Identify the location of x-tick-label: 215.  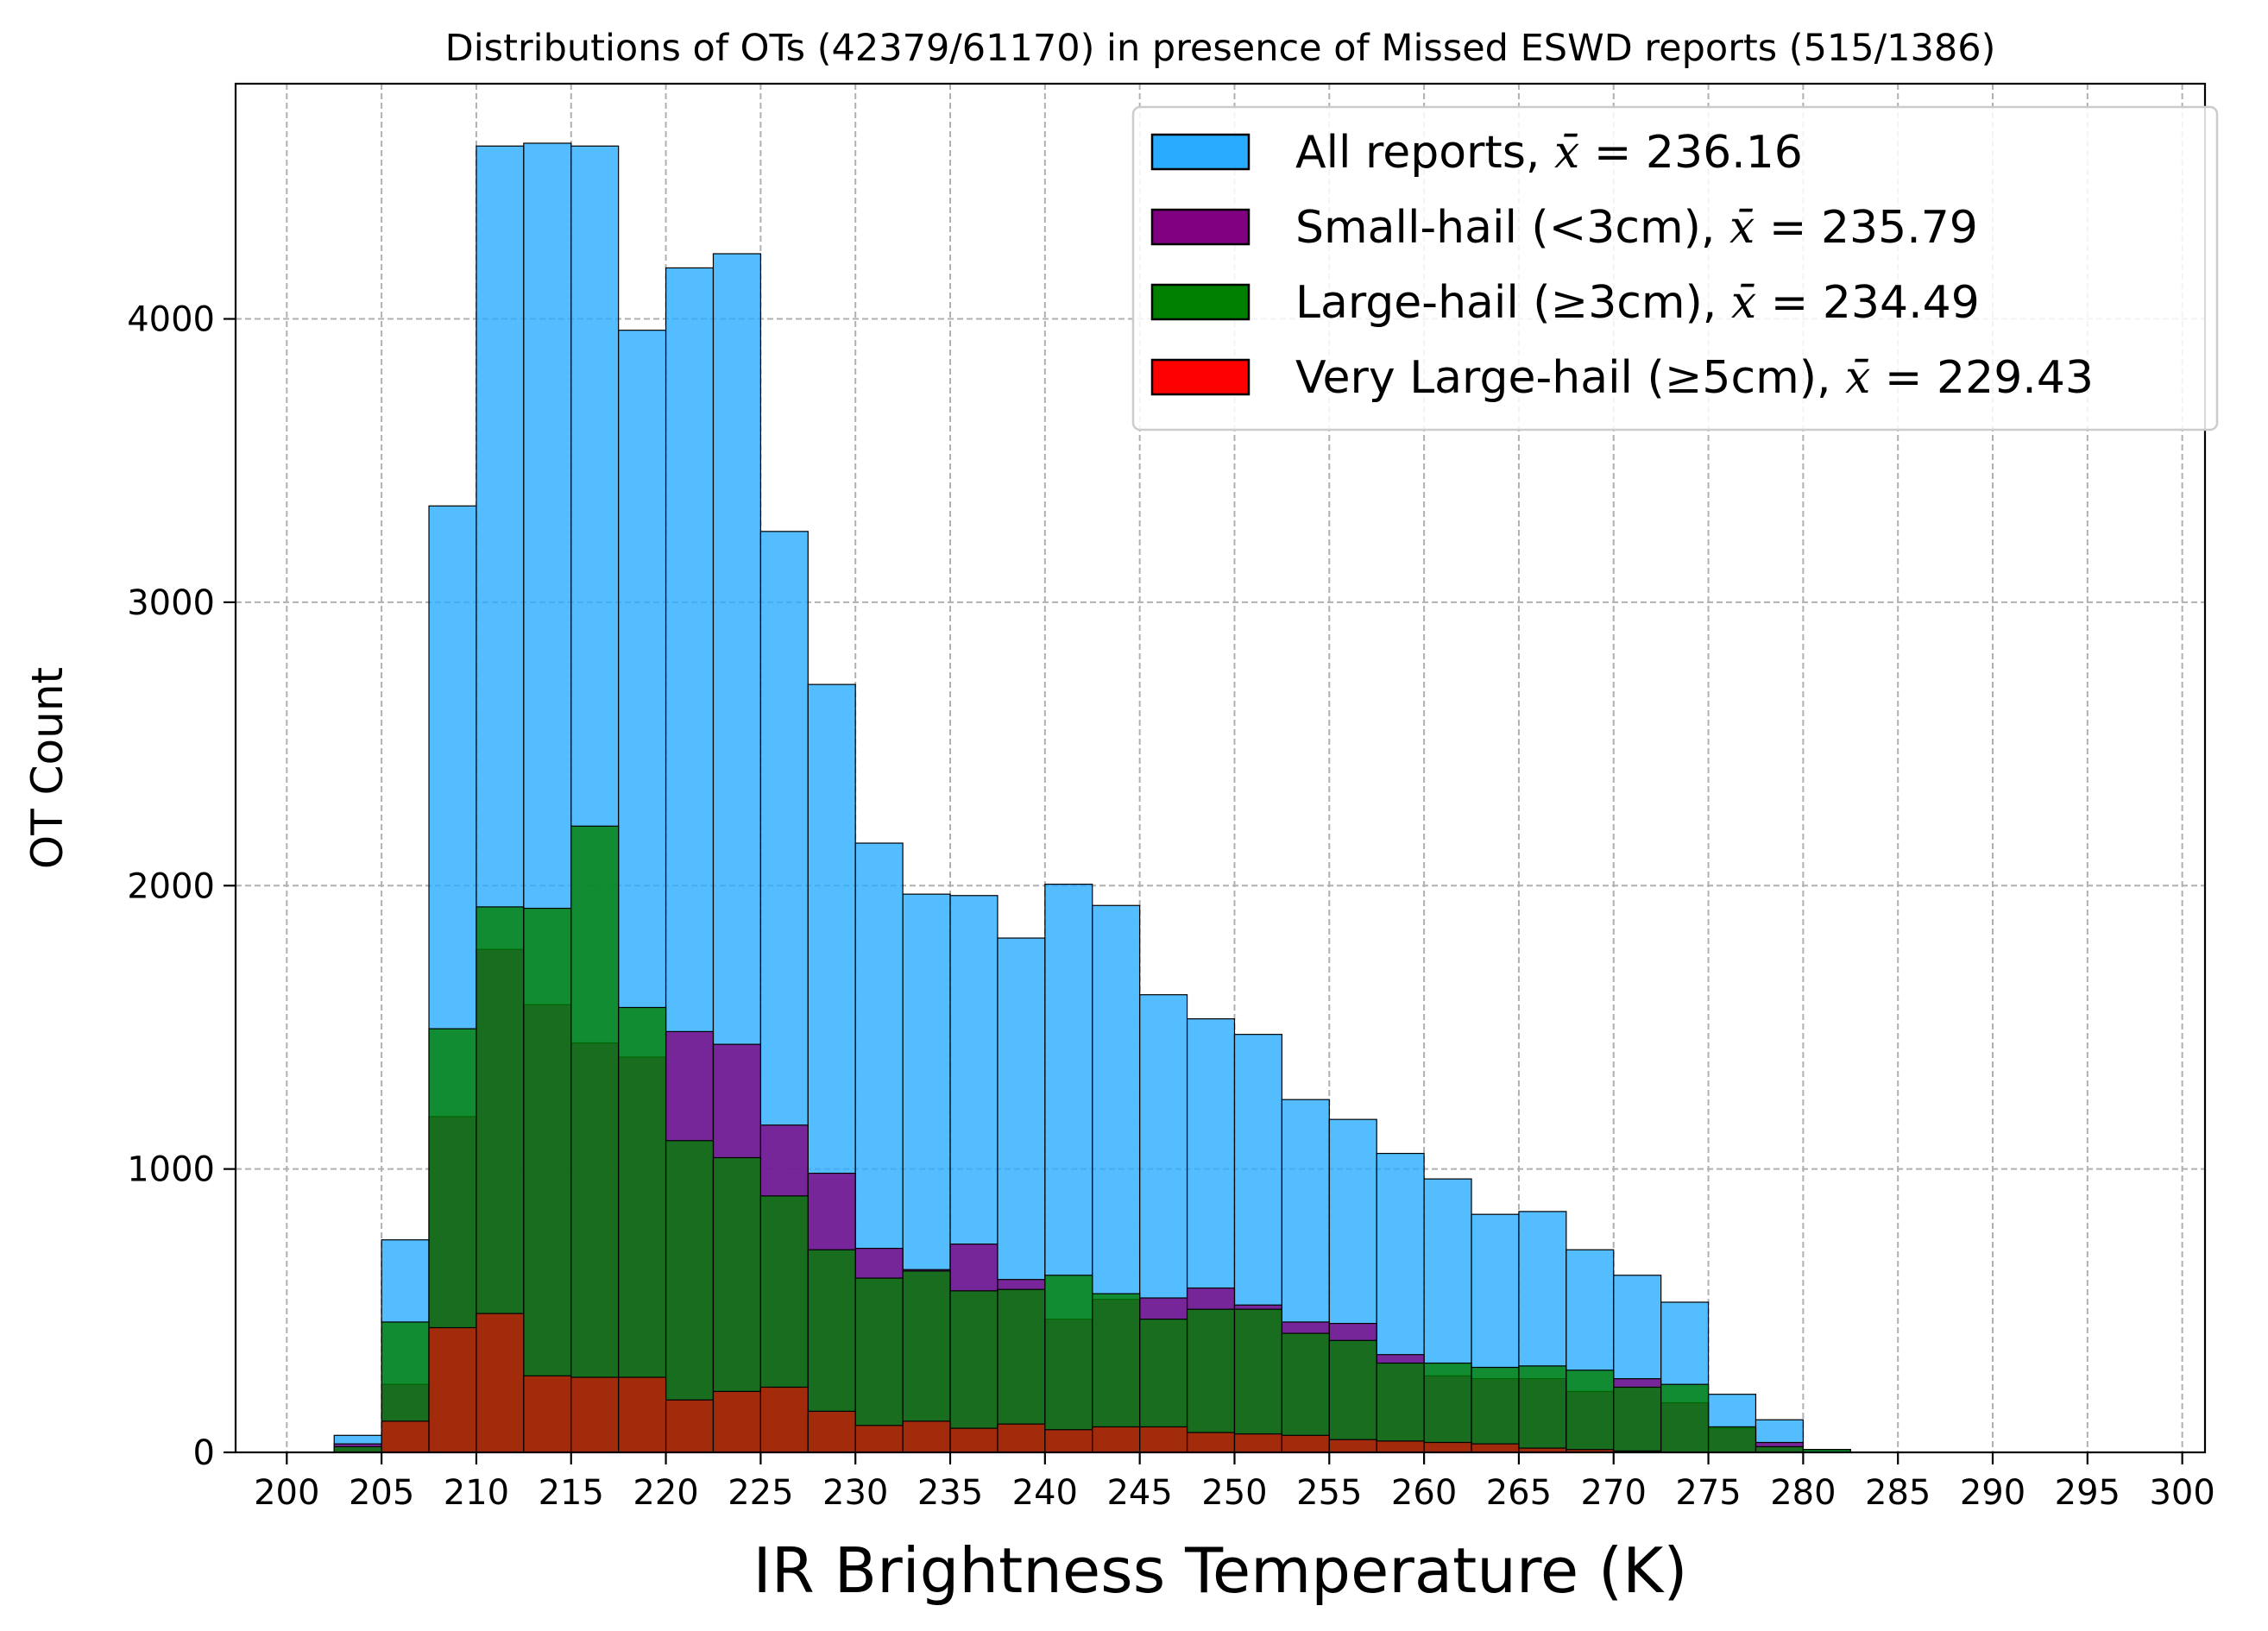
(572, 1493).